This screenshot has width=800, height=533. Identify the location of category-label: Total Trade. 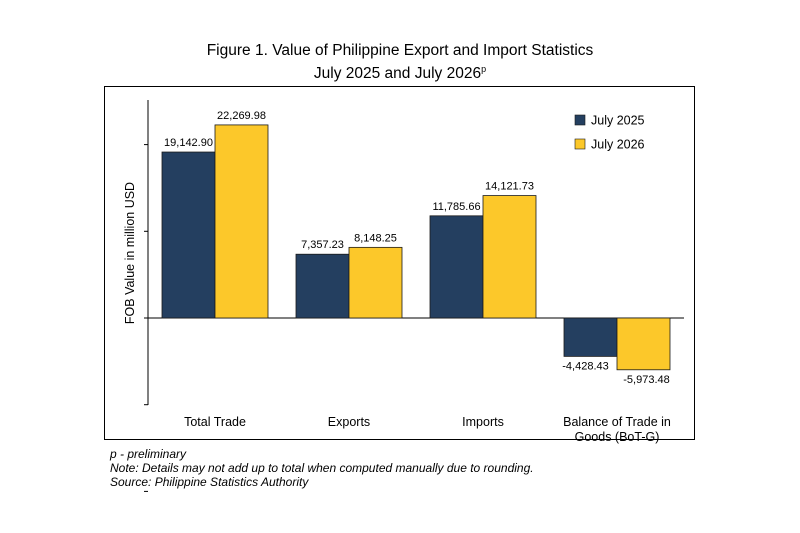
(215, 422).